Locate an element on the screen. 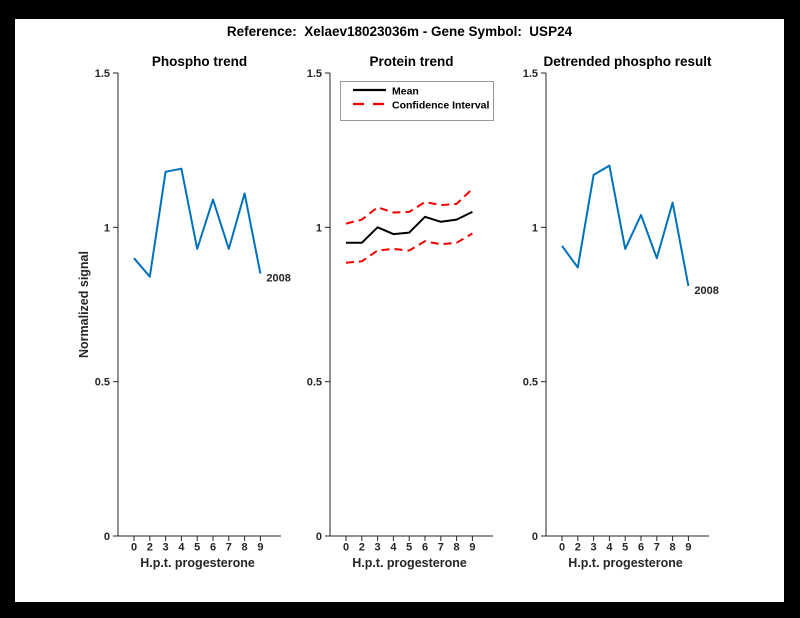  y-axis-label: Normalized signal is located at coordinates (84, 304).